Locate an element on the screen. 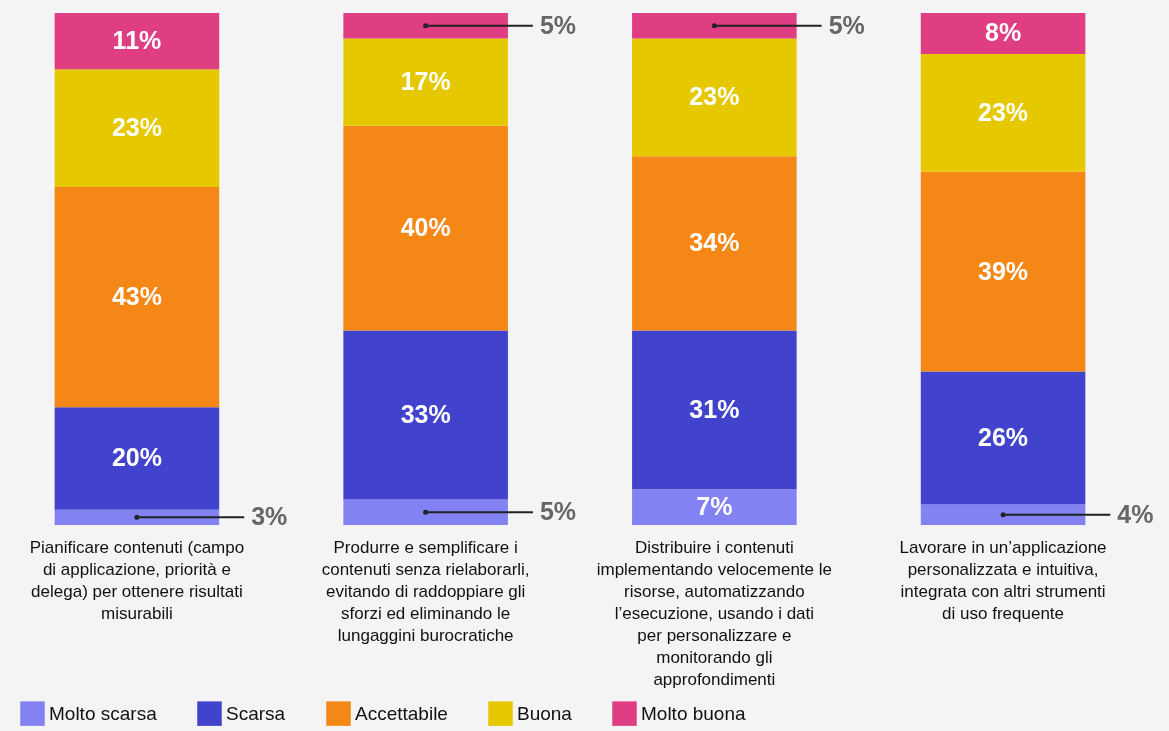 This screenshot has width=1169, height=731. data-label: 11% is located at coordinates (137, 40).